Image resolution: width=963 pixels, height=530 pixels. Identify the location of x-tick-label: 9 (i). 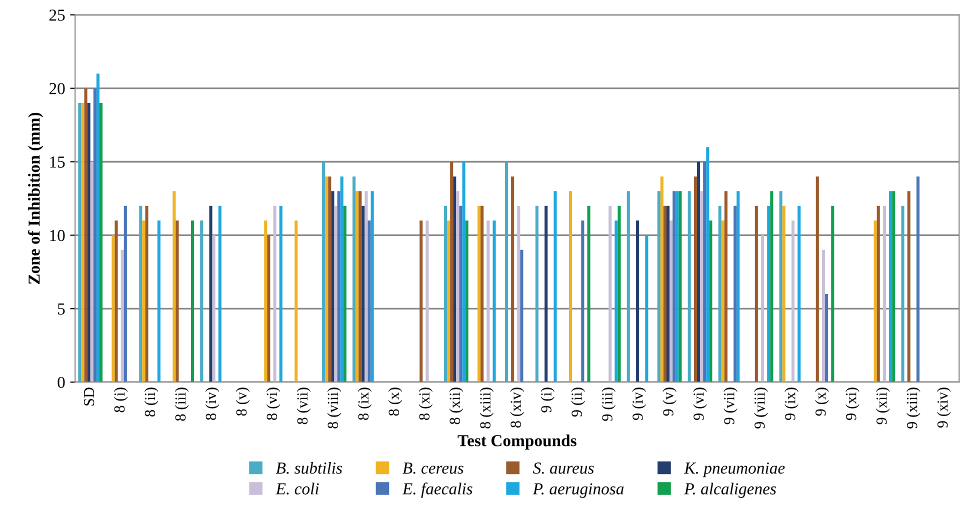
(547, 400).